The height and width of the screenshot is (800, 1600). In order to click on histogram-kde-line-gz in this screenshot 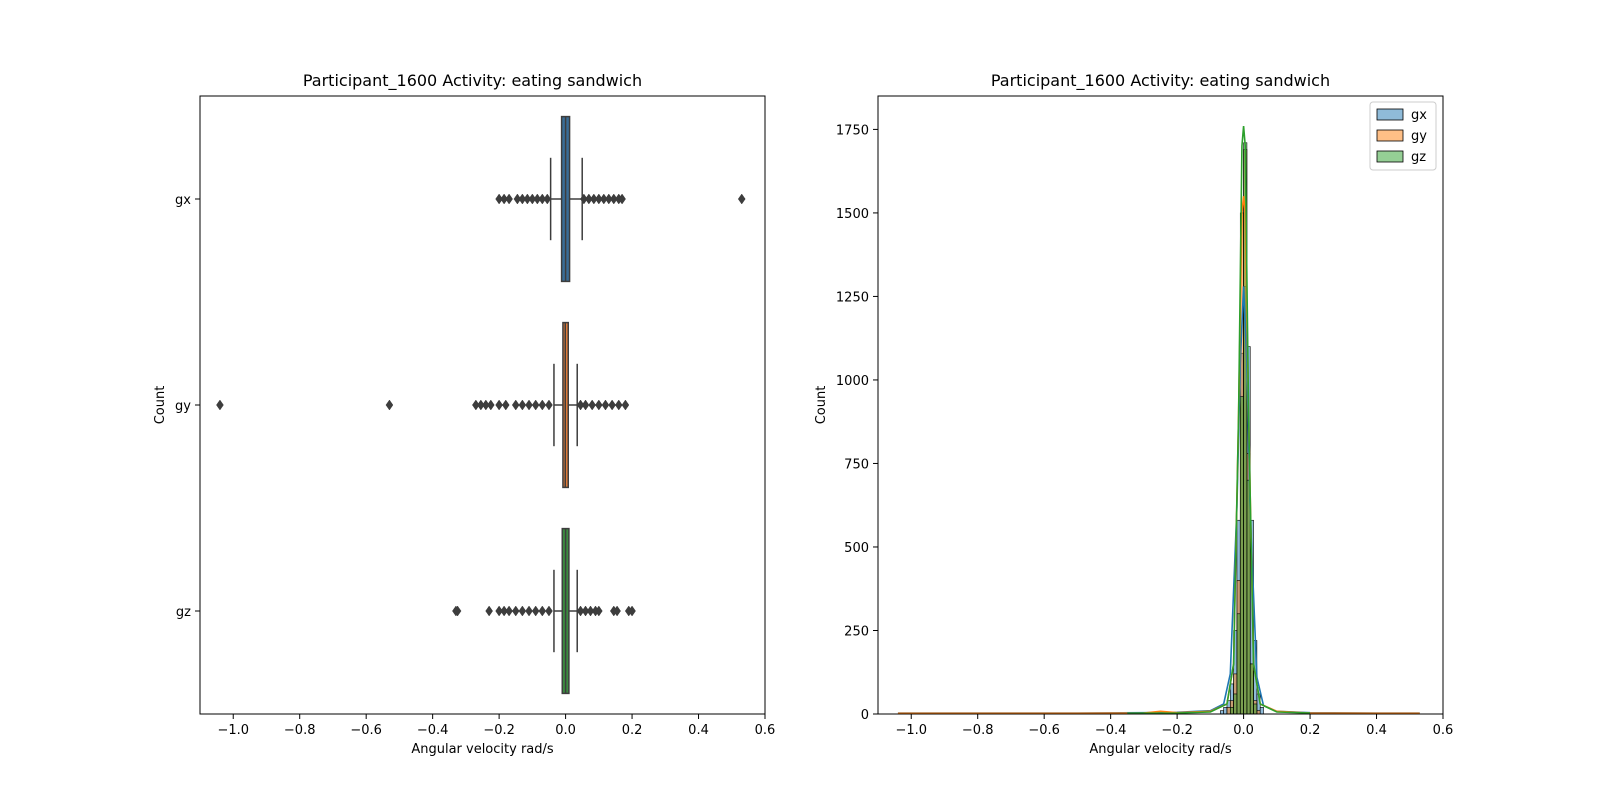, I will do `click(1219, 420)`.